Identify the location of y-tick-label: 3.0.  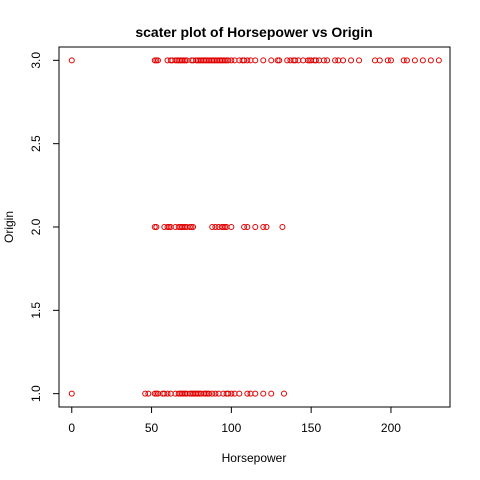
(36, 60).